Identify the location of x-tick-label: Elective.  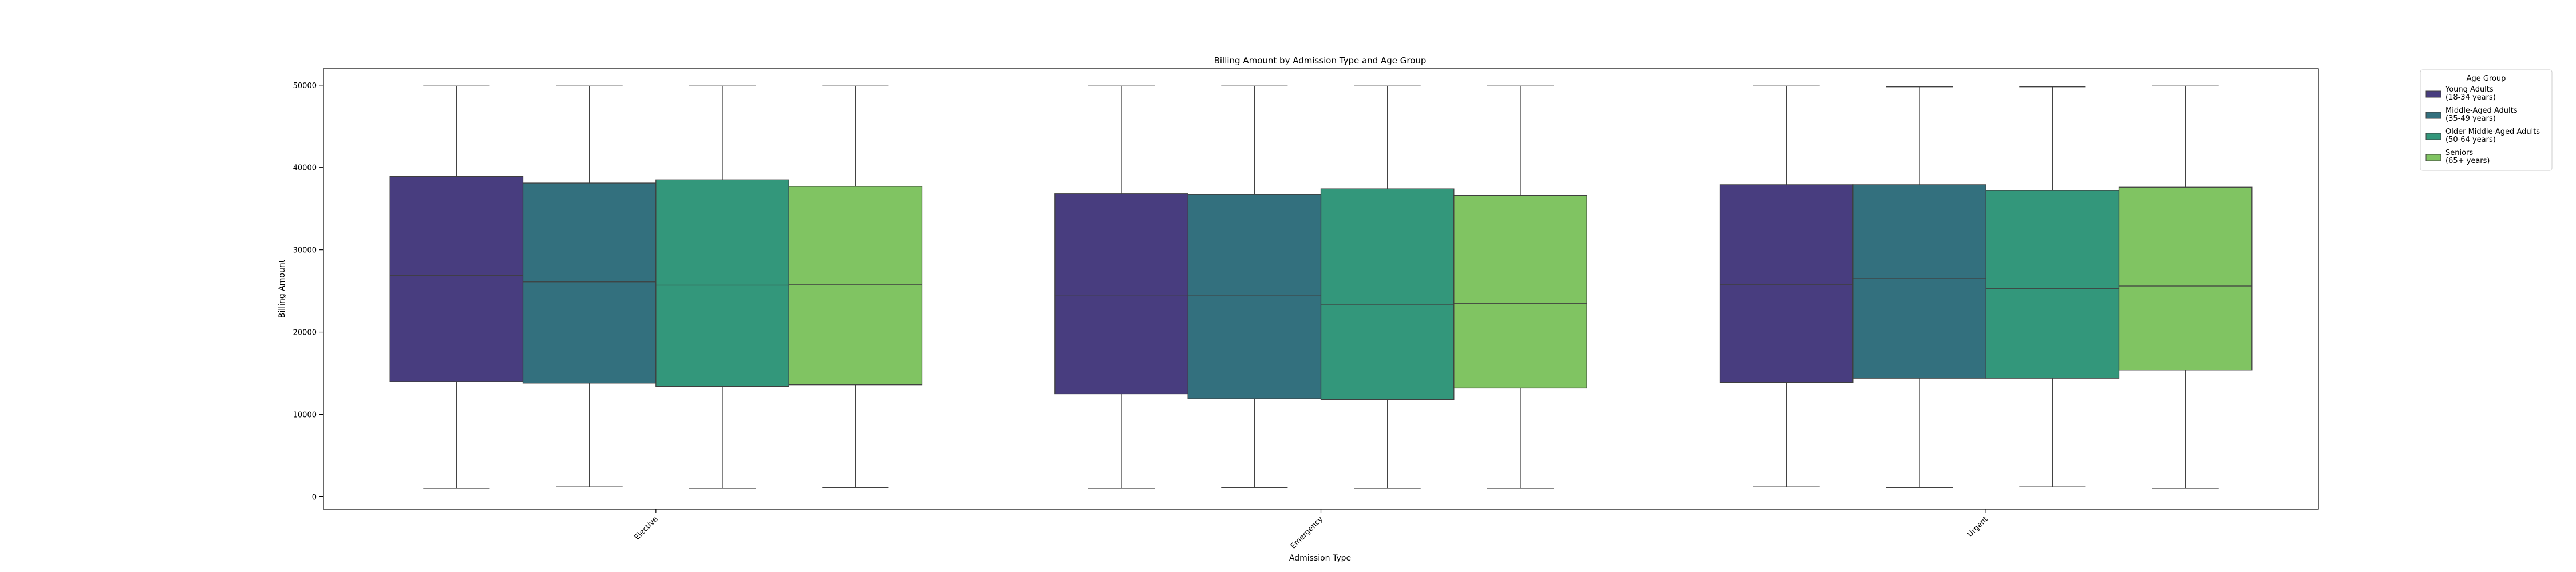
(646, 528).